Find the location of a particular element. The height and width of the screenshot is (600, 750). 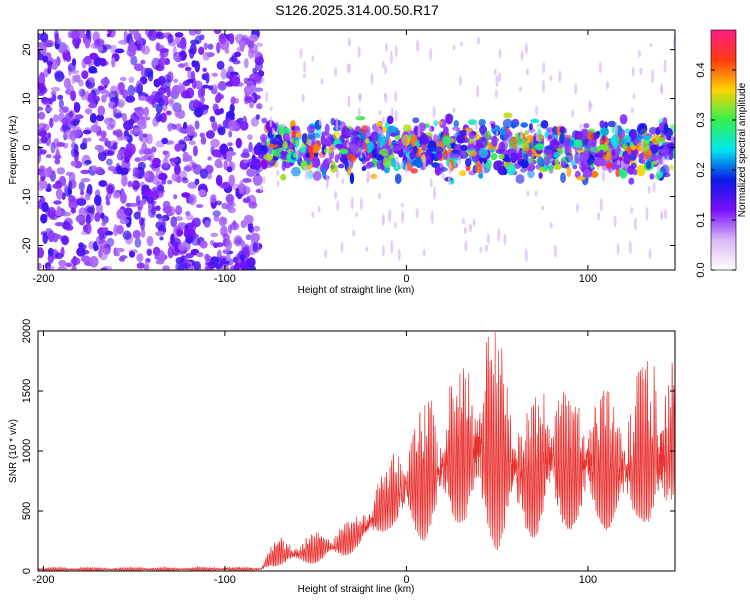

colorbar-tick-label: 0.2 is located at coordinates (701, 169).